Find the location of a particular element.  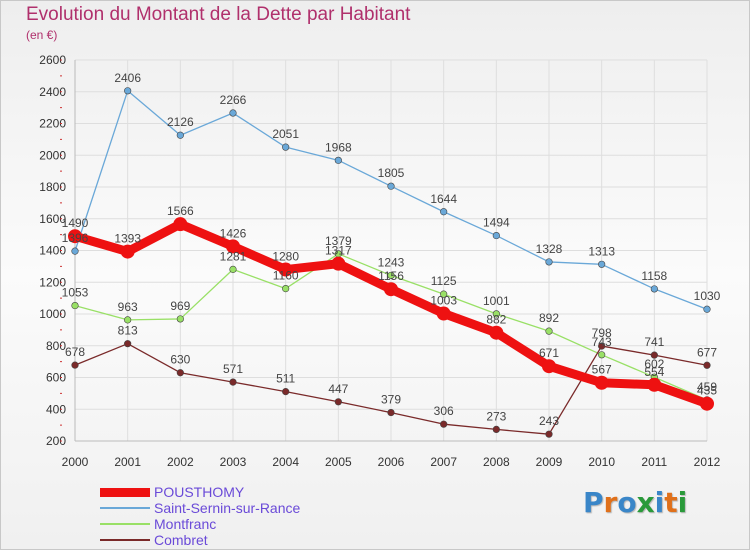

data-label: 567 is located at coordinates (602, 370).